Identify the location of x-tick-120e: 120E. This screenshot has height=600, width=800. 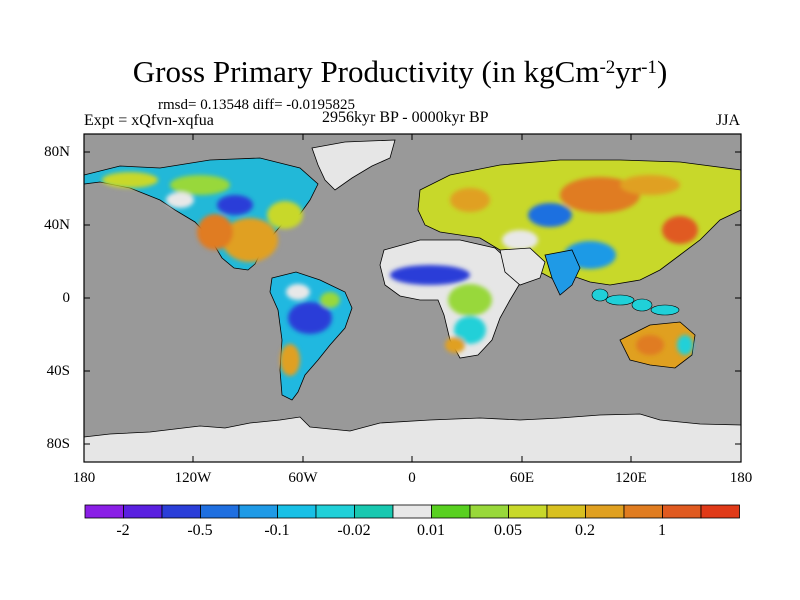
(631, 478).